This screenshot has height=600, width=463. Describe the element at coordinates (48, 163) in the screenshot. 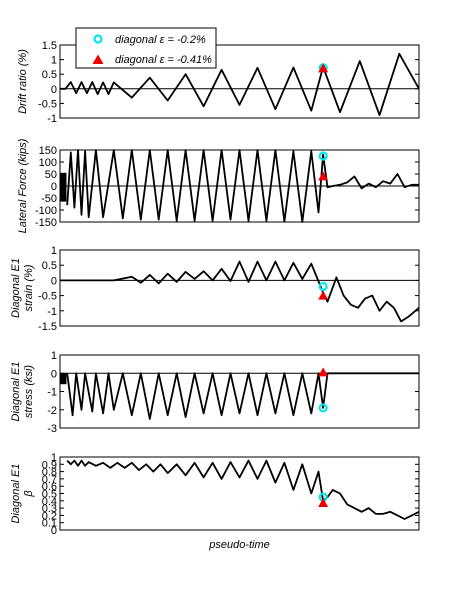

I see `y-tick-label: 100` at that location.